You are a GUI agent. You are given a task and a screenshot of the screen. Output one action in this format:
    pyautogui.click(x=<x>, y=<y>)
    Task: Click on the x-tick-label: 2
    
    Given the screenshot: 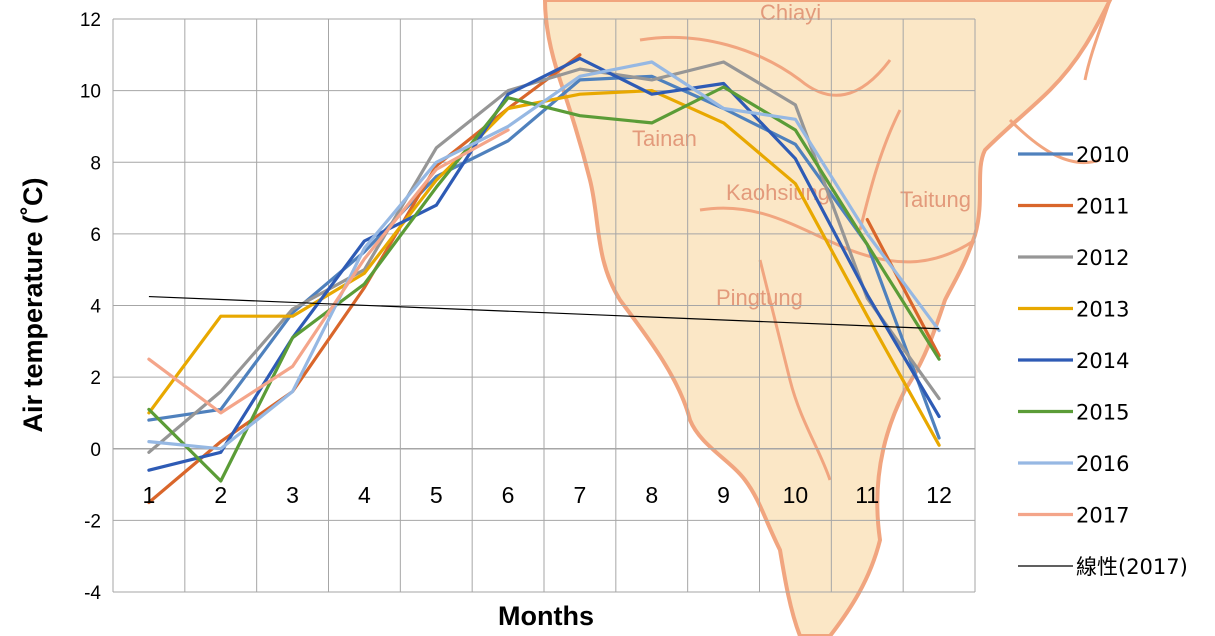 What is the action you would take?
    pyautogui.click(x=220, y=495)
    